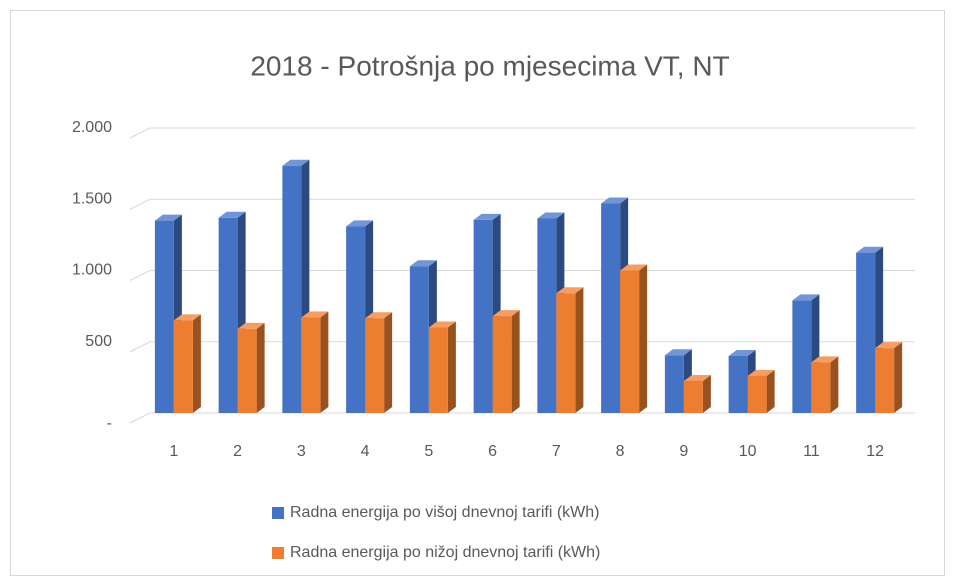 This screenshot has width=955, height=581. Describe the element at coordinates (428, 451) in the screenshot. I see `x-tick-label: 5` at that location.